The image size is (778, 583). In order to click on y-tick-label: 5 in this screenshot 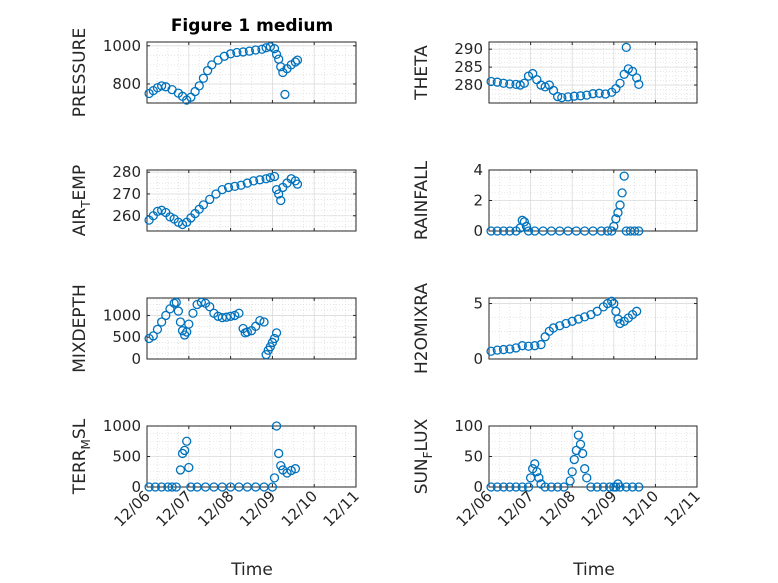, I will do `click(478, 304)`.